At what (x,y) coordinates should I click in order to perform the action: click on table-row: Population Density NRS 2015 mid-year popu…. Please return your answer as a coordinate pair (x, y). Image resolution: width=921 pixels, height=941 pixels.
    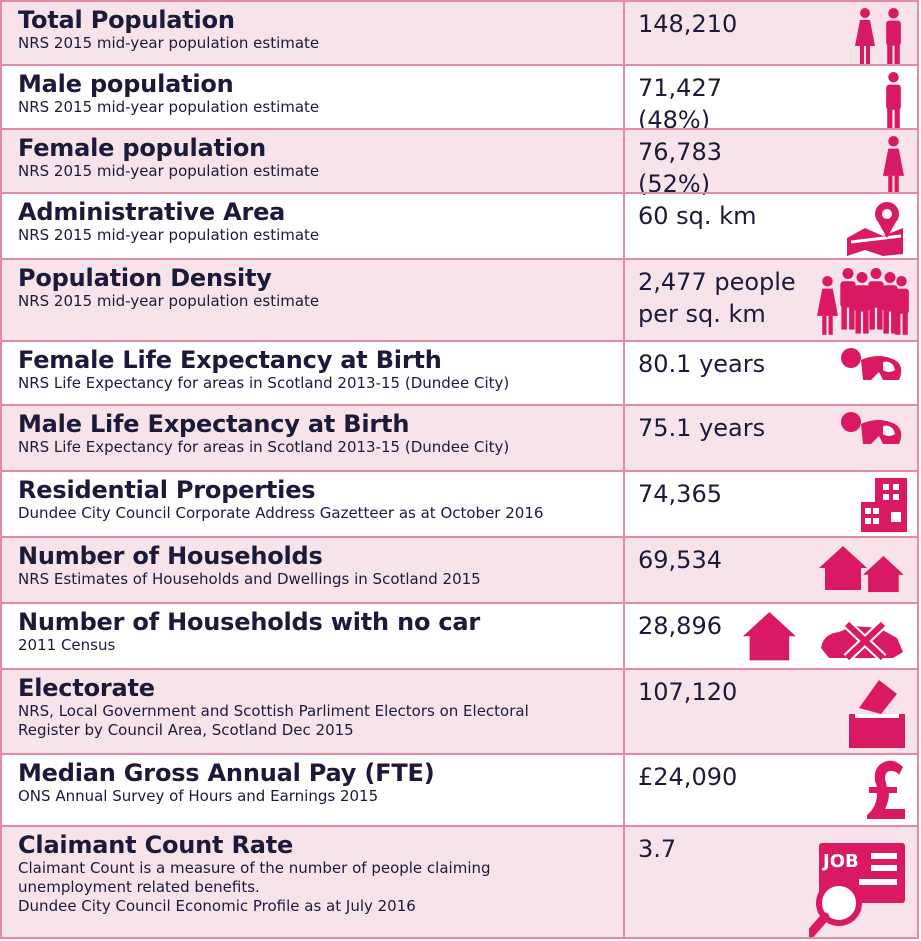
    Looking at the image, I should click on (459, 299).